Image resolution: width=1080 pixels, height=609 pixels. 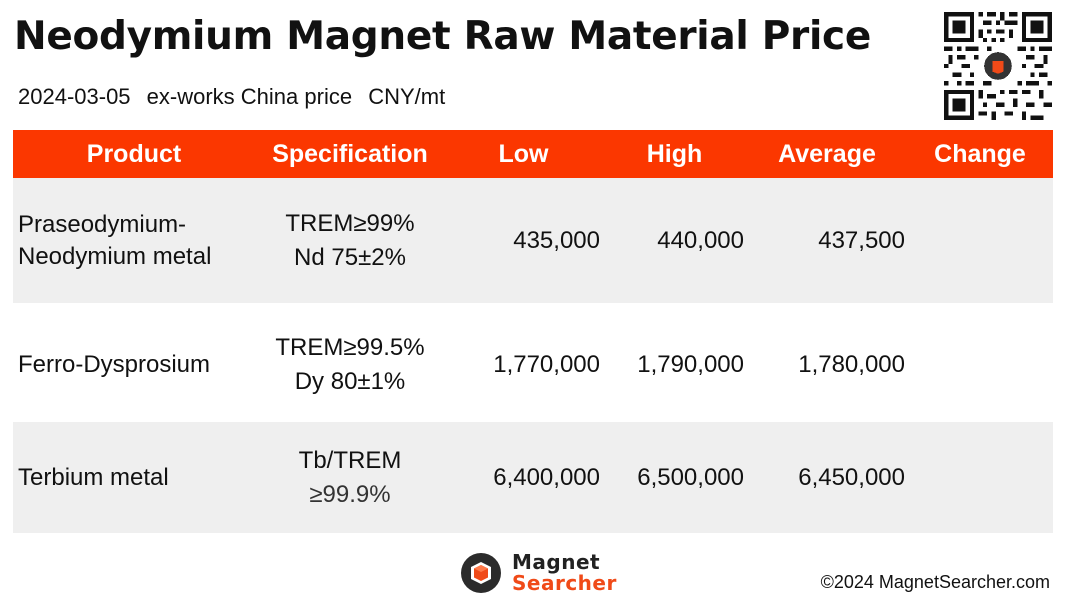 What do you see at coordinates (700, 240) in the screenshot?
I see `high-price-cell: 440,000` at bounding box center [700, 240].